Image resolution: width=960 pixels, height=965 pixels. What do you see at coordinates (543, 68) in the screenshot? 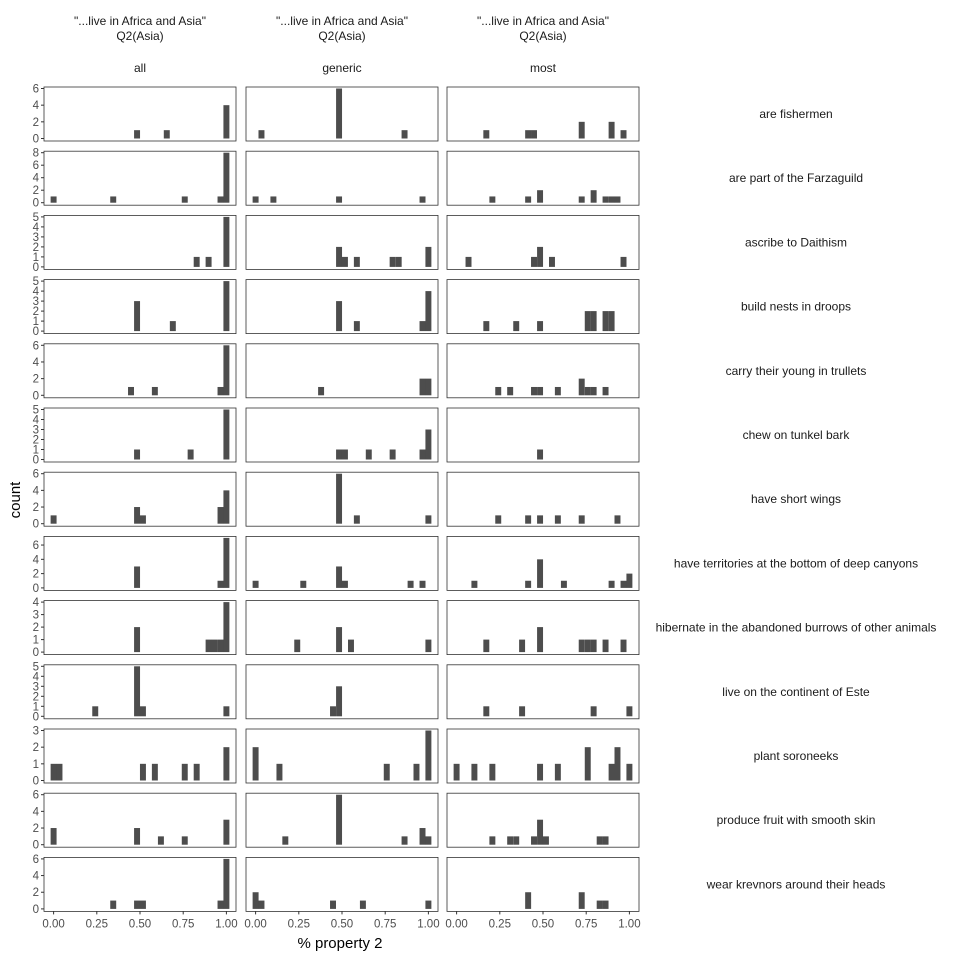
I see `column-header-label: most` at bounding box center [543, 68].